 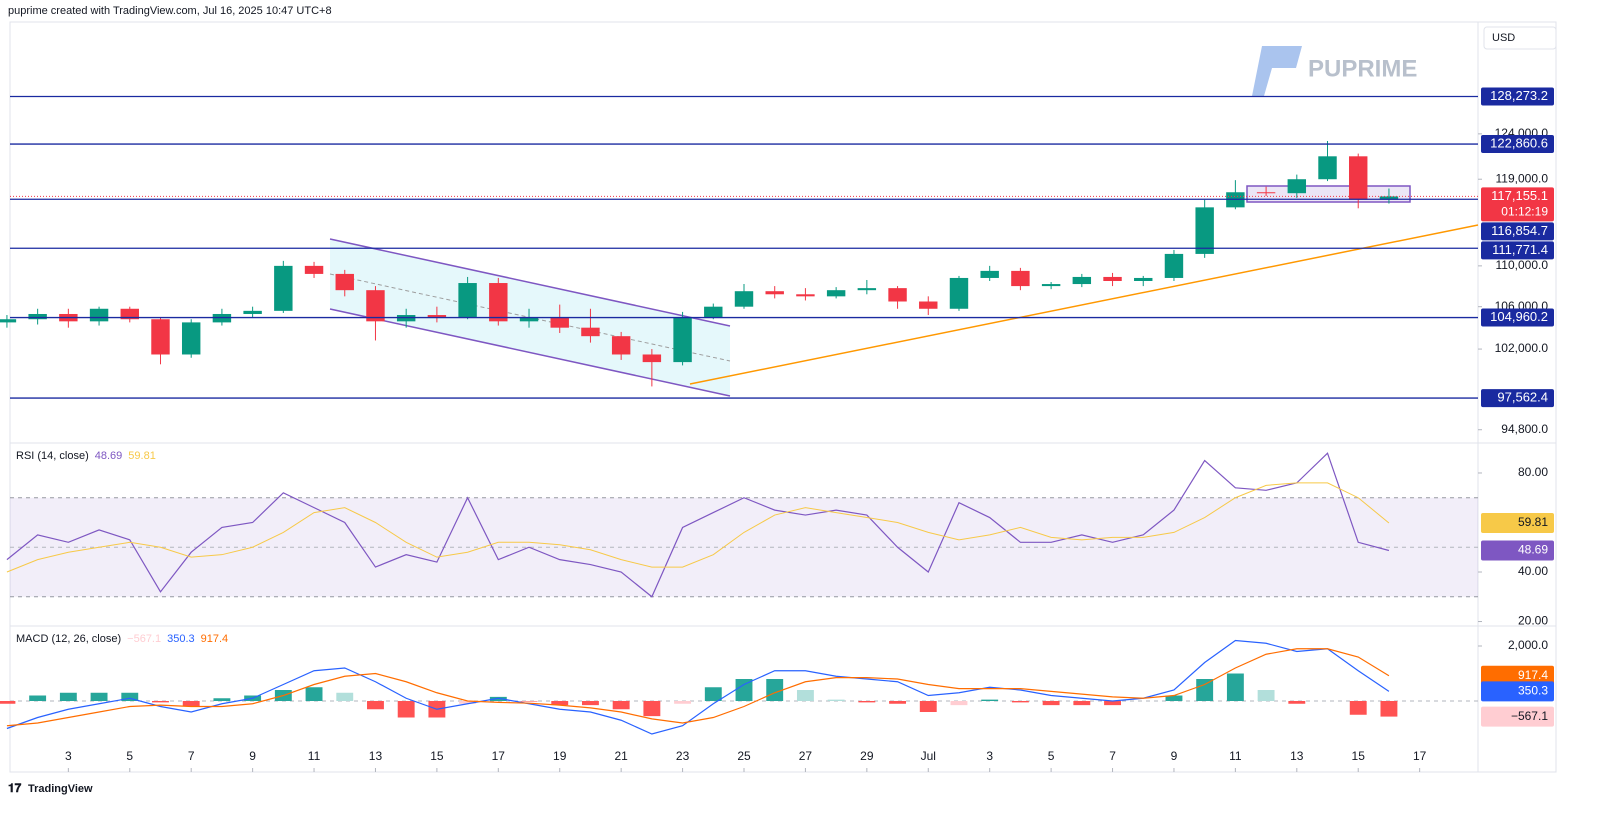 What do you see at coordinates (376, 756) in the screenshot?
I see `x-tick-label: 13` at bounding box center [376, 756].